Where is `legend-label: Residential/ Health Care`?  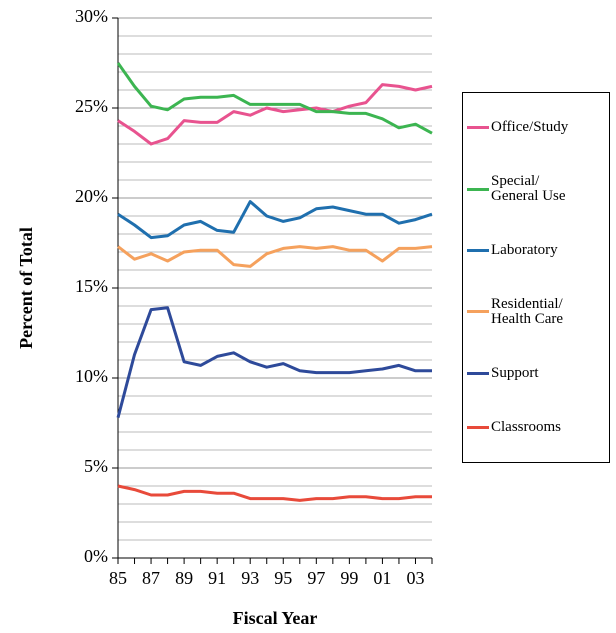 legend-label: Residential/ Health Care is located at coordinates (527, 311).